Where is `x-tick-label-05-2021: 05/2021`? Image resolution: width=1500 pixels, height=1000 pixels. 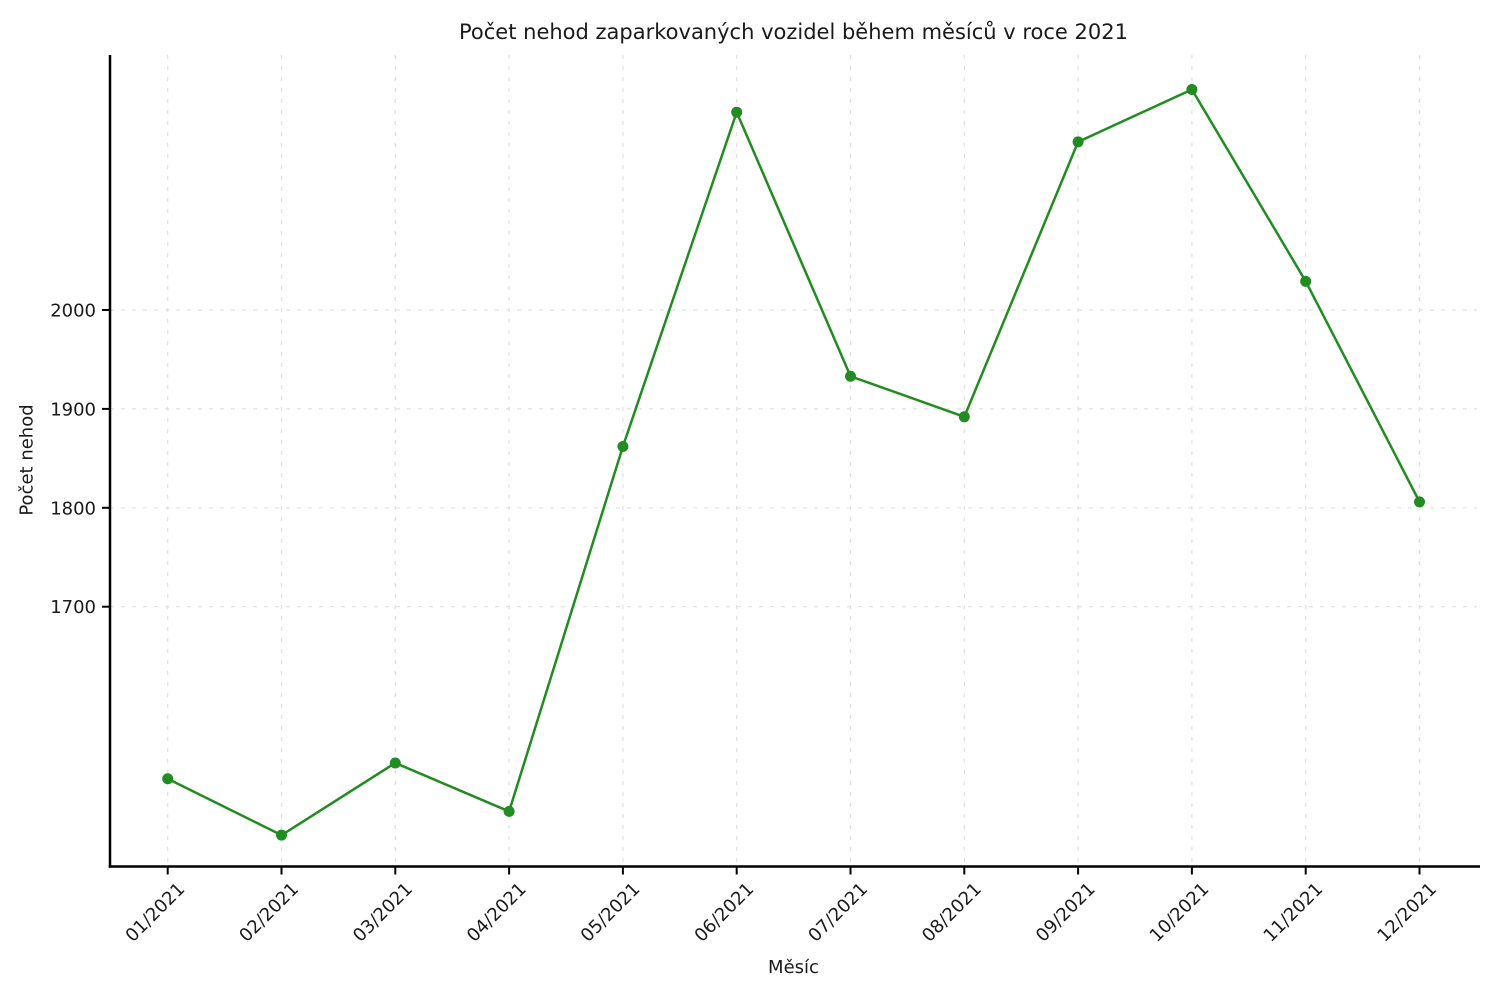 x-tick-label-05-2021: 05/2021 is located at coordinates (611, 913).